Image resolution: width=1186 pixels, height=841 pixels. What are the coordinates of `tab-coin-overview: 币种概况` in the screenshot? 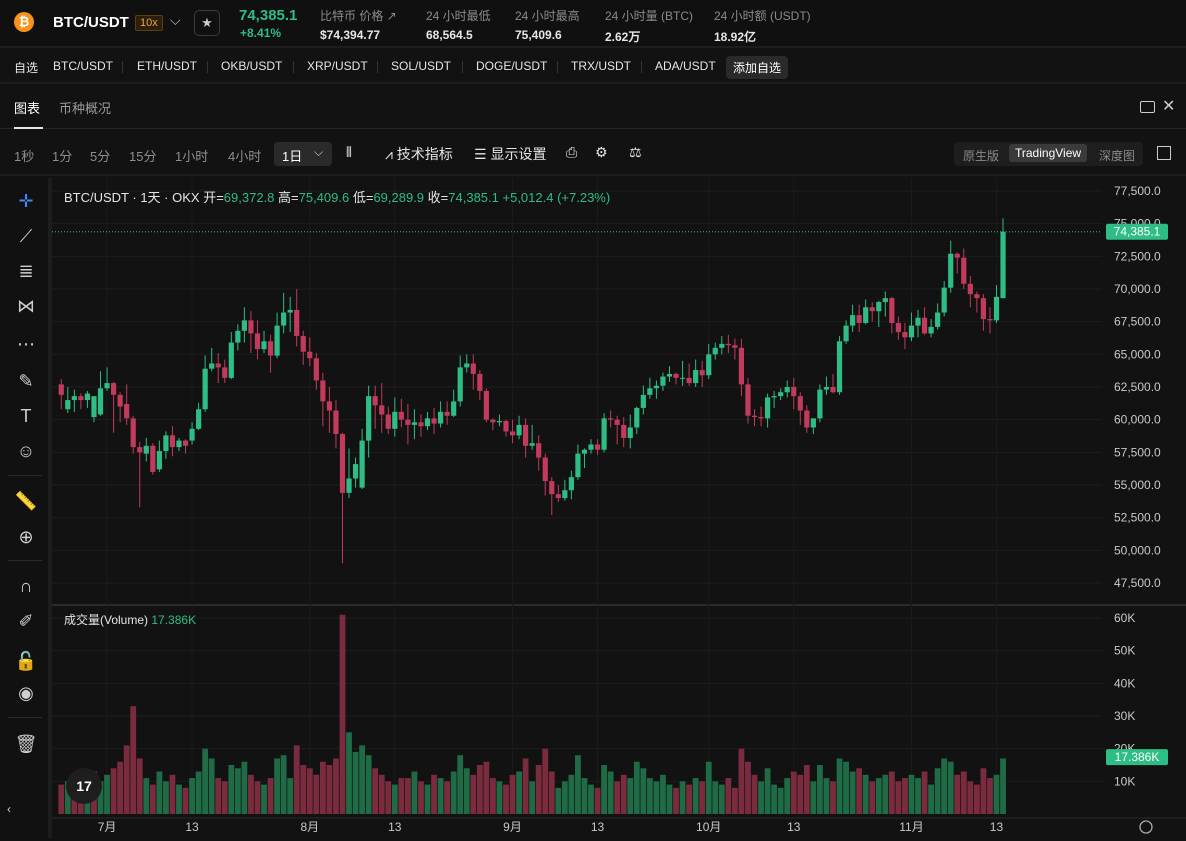 It's located at (85, 108).